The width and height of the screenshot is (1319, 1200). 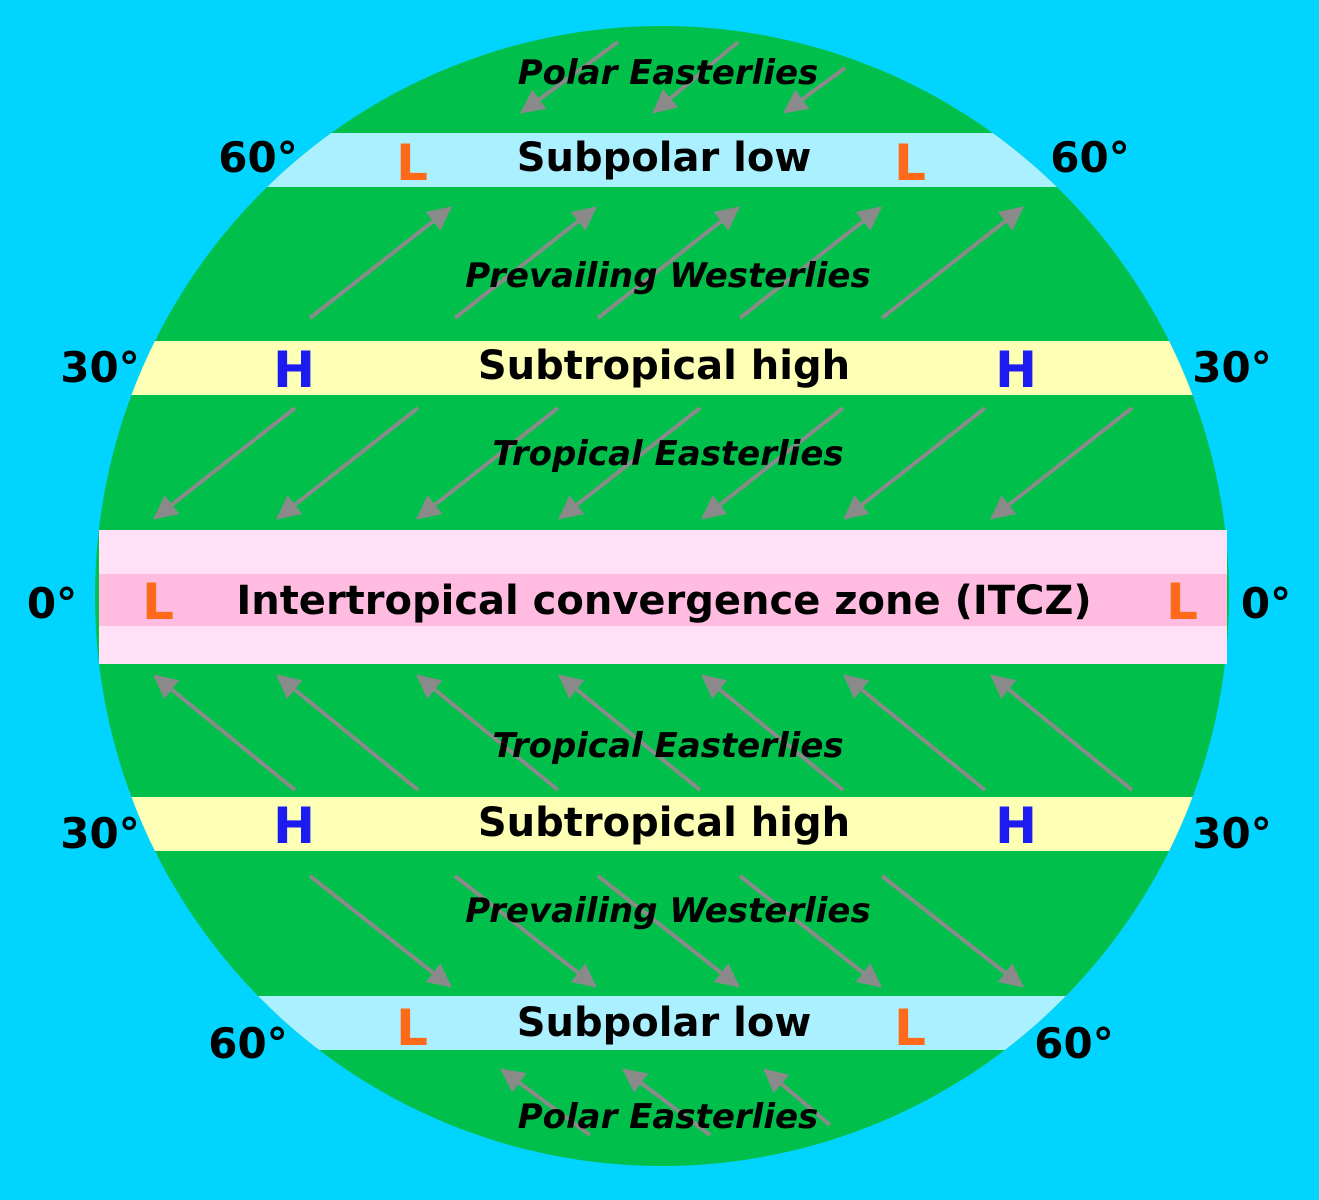 I want to click on polar-easterlies-label-north: Polar Easterlies, so click(x=668, y=73).